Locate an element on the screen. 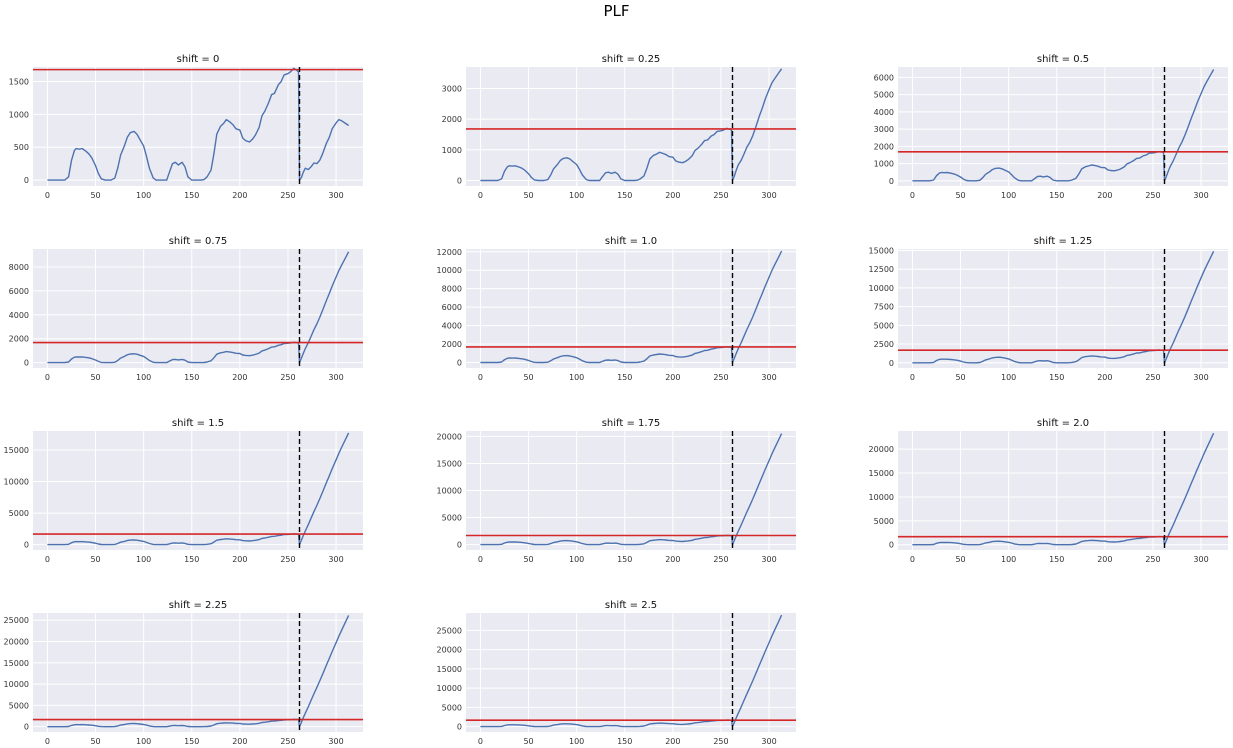  subplot-title: shift = 0.25 is located at coordinates (631, 59).